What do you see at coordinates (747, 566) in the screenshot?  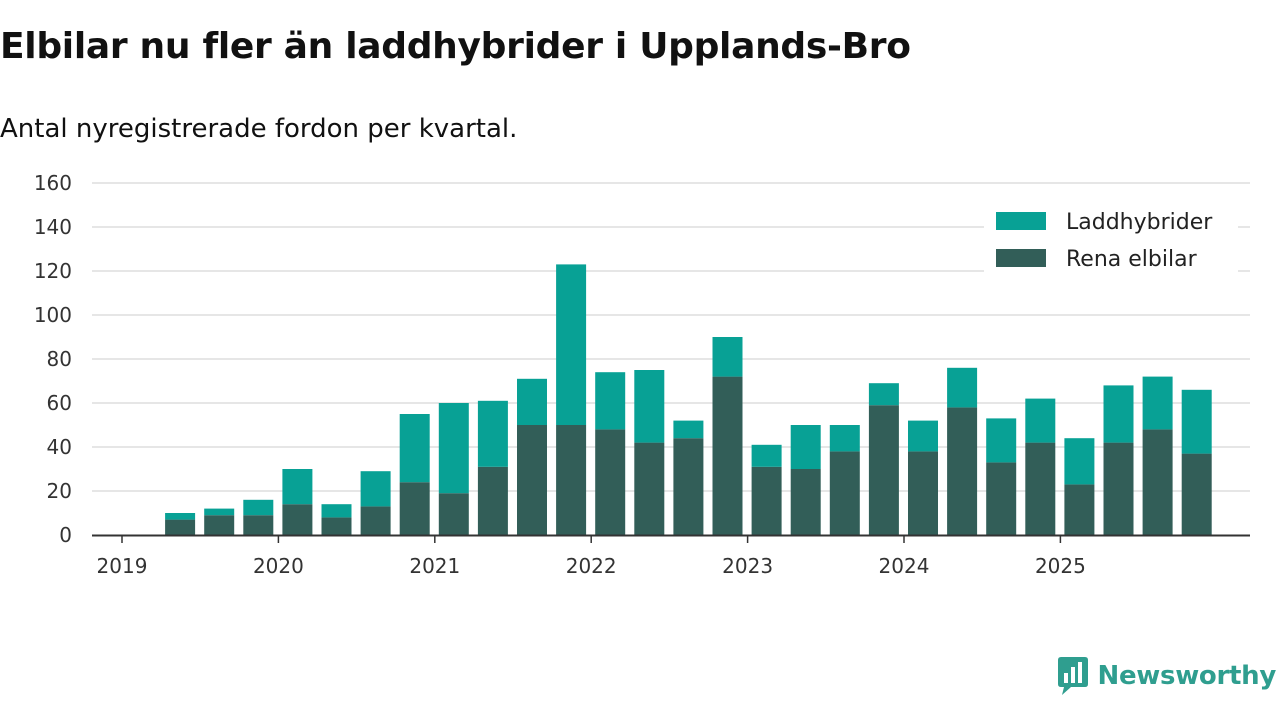 I see `x-tick-label-2023: 2023` at bounding box center [747, 566].